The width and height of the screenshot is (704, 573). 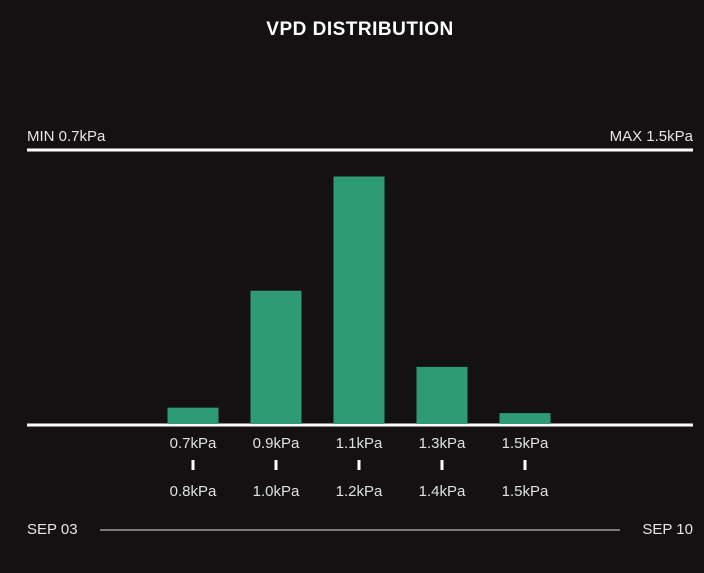 What do you see at coordinates (359, 443) in the screenshot?
I see `x-tick-label: 1.1kPa` at bounding box center [359, 443].